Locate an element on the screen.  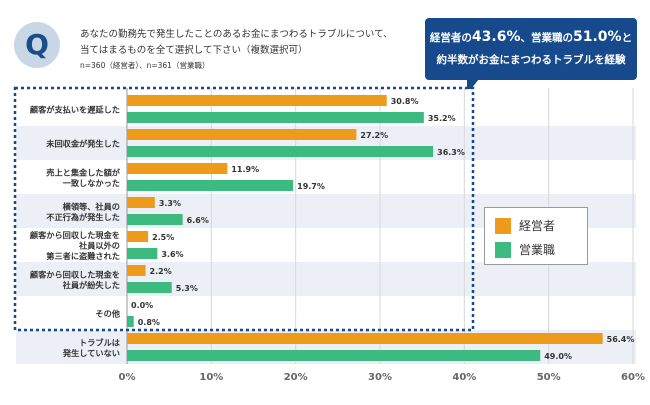
x-tick-label: 10% is located at coordinates (211, 377).